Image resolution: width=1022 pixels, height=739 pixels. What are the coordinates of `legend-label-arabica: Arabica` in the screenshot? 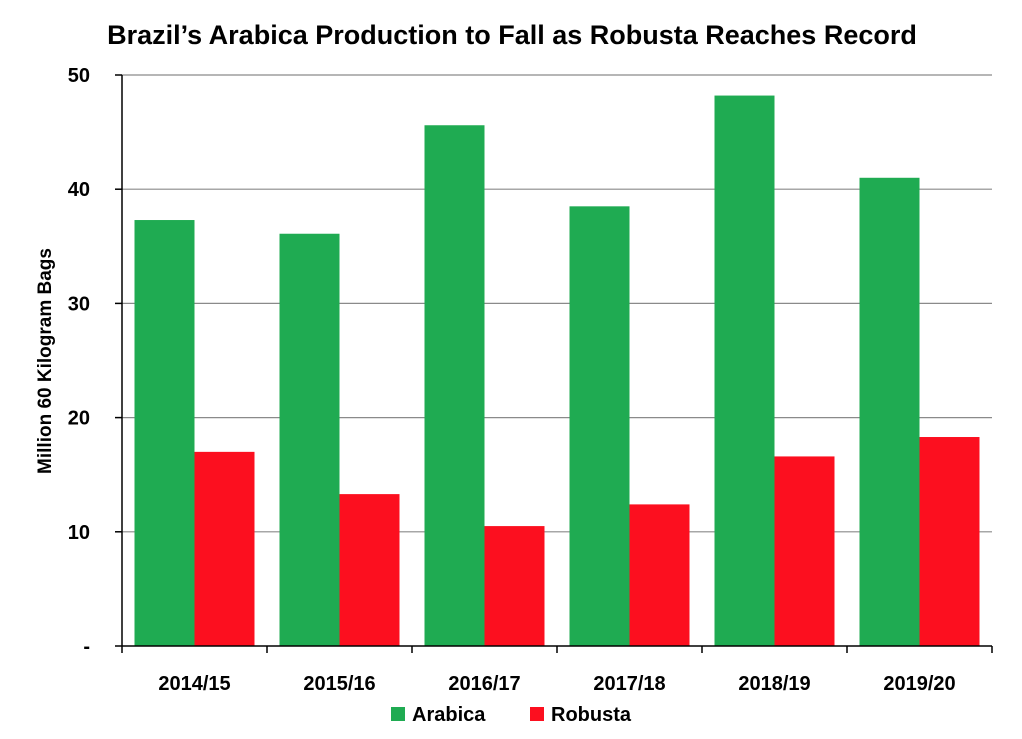 It's located at (449, 715).